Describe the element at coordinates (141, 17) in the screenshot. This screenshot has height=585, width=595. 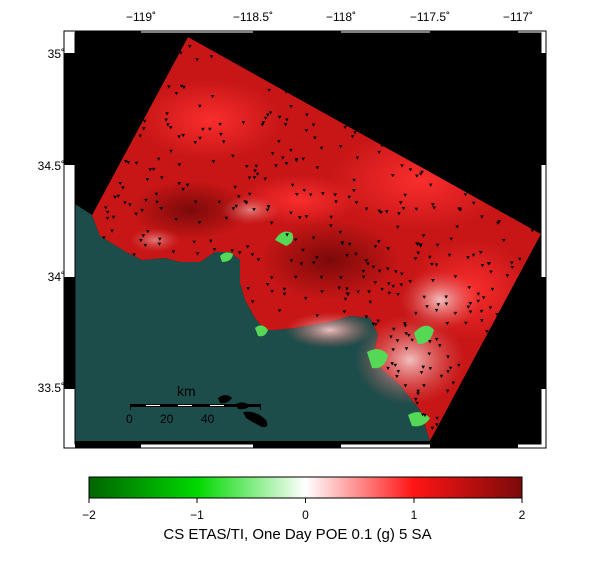
I see `lon-tick-label: −119˚` at that location.